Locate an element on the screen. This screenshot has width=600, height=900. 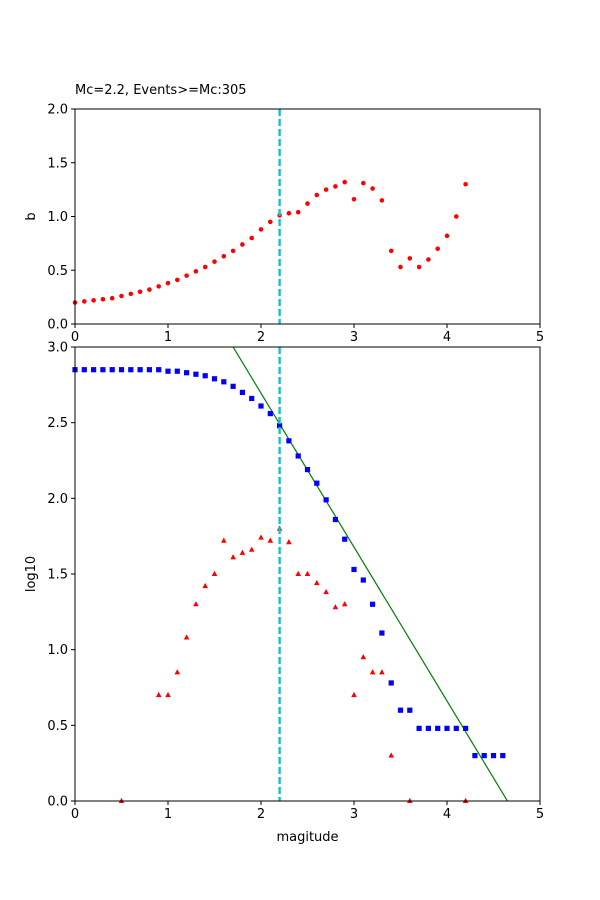
frequency-magnitude-y-tick-label: 2.5 is located at coordinates (57, 423).